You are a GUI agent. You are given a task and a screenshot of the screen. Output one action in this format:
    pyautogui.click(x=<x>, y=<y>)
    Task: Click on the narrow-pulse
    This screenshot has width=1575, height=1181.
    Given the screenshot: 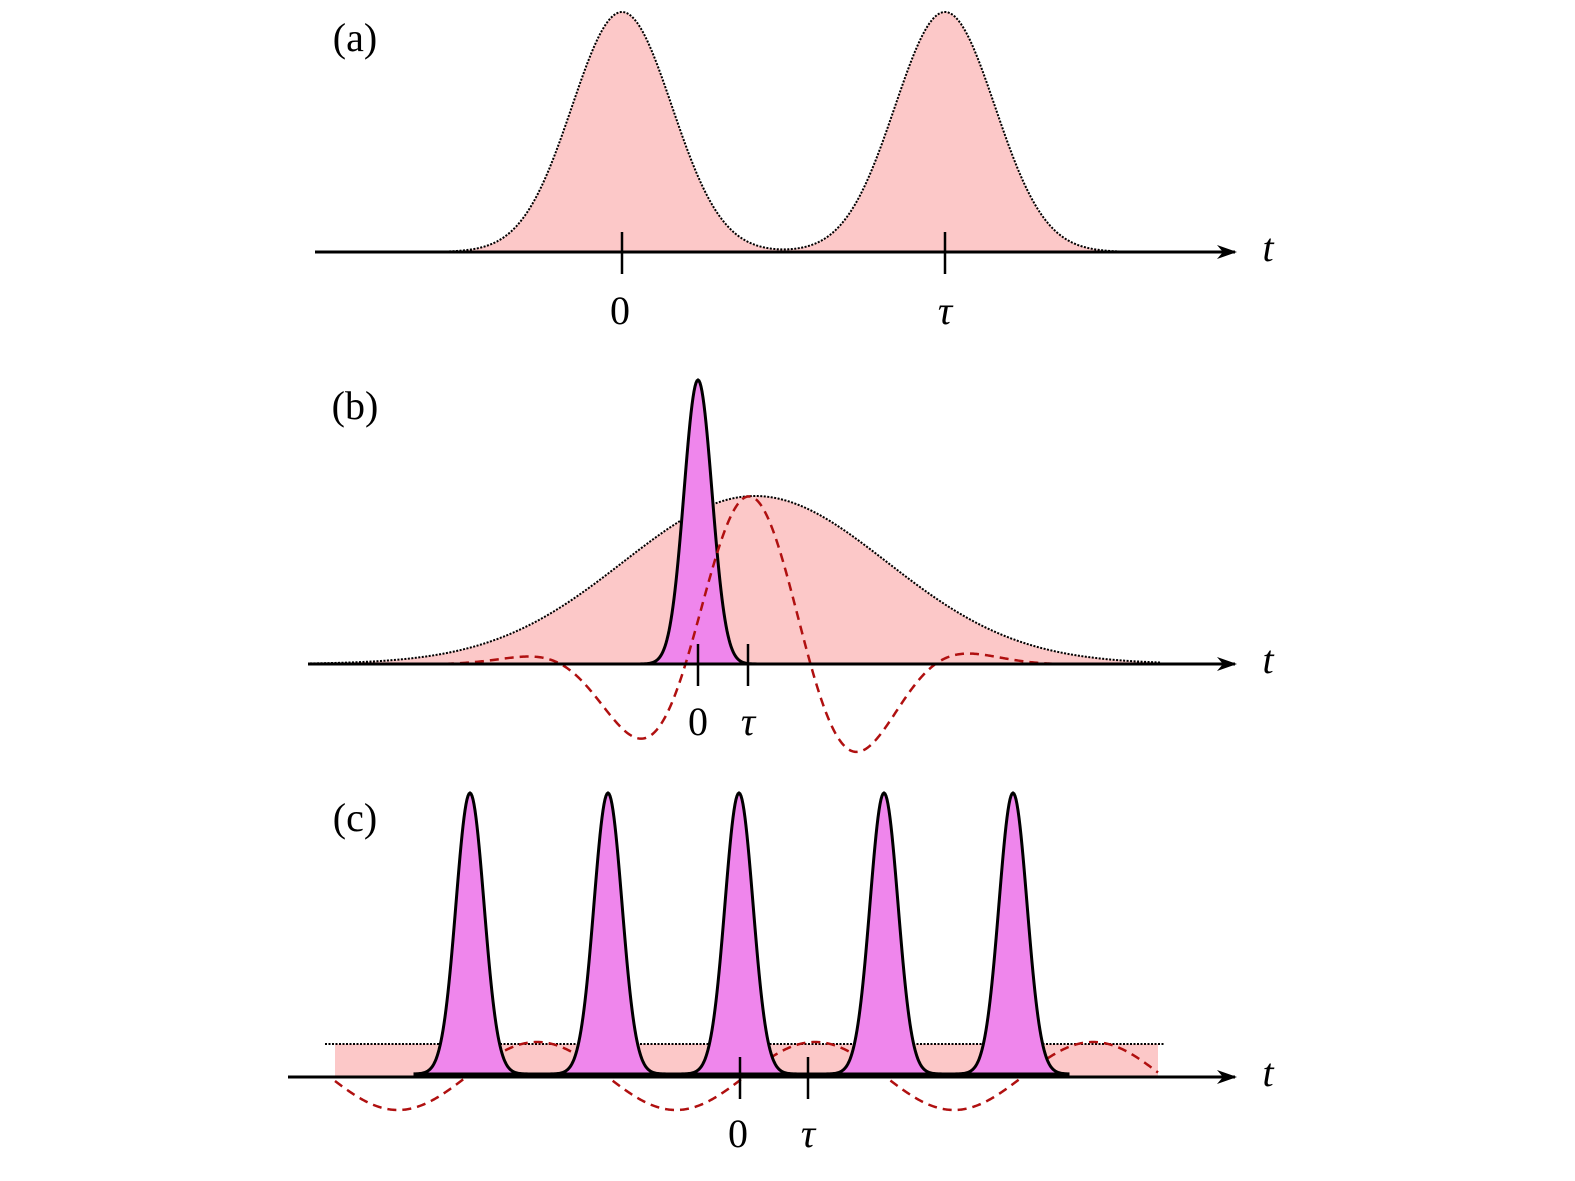 What is the action you would take?
    pyautogui.click(x=698, y=522)
    